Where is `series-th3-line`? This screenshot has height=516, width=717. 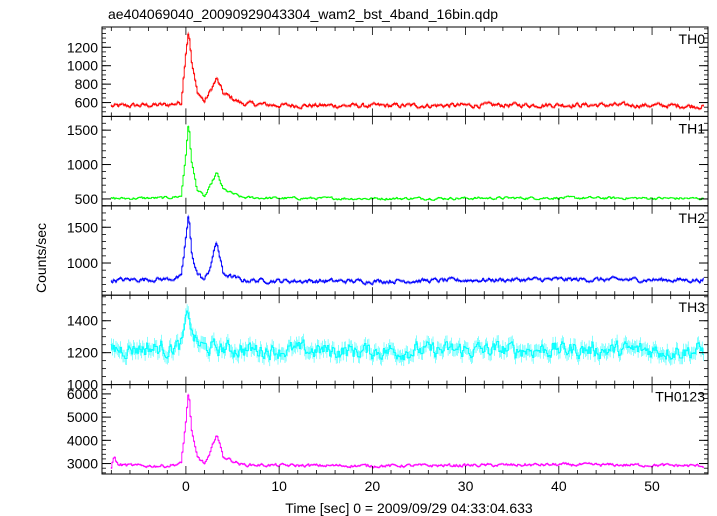 series-th3-line is located at coordinates (407, 335).